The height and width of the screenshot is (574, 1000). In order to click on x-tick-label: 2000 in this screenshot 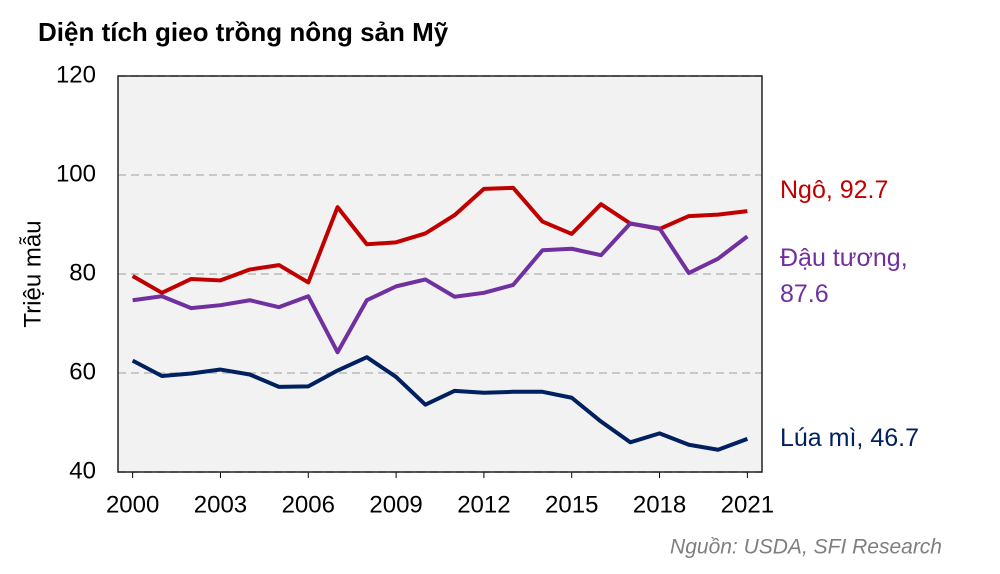, I will do `click(132, 504)`.